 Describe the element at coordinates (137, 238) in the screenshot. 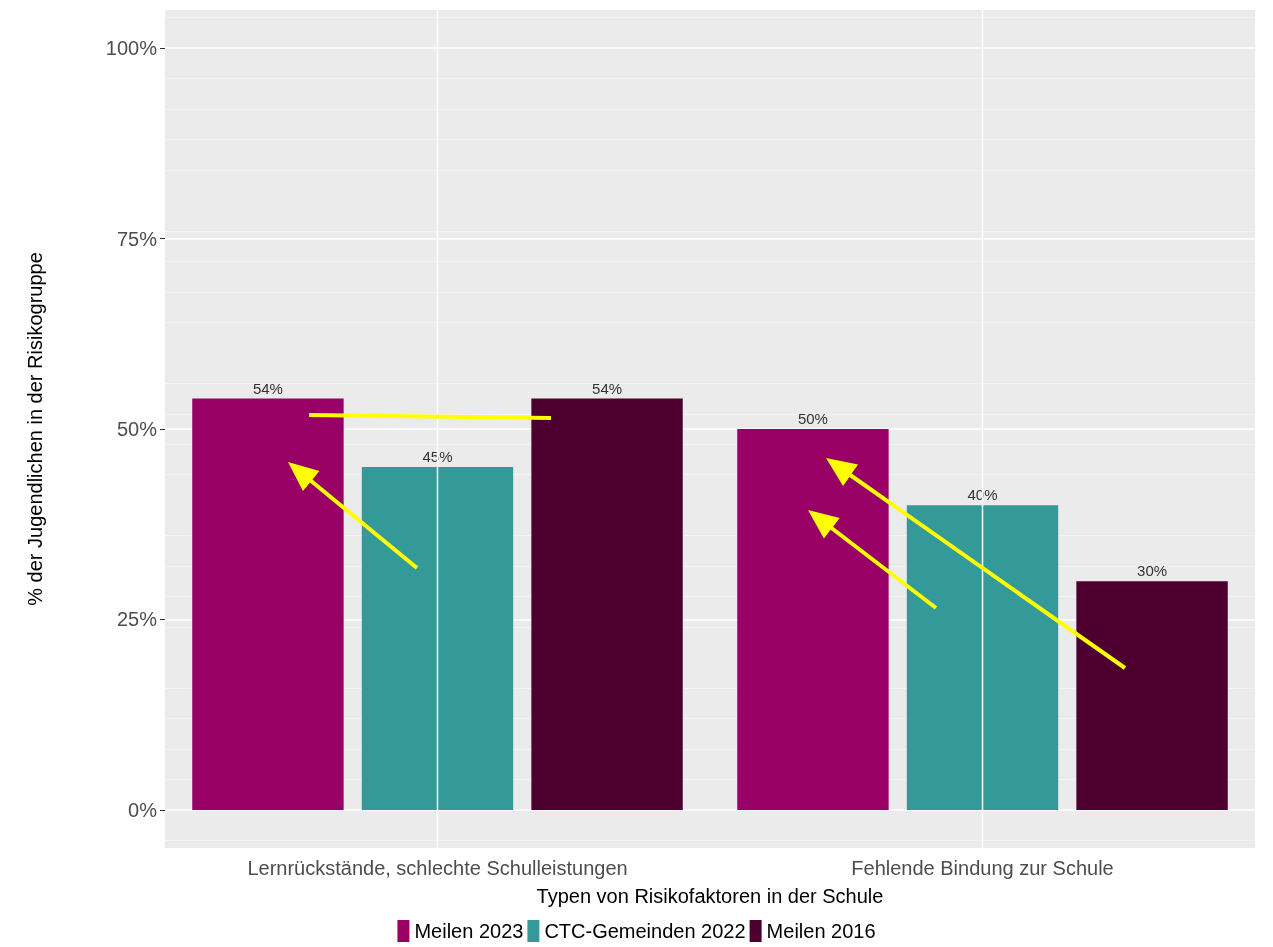

I see `y-tick-label: 75%` at that location.